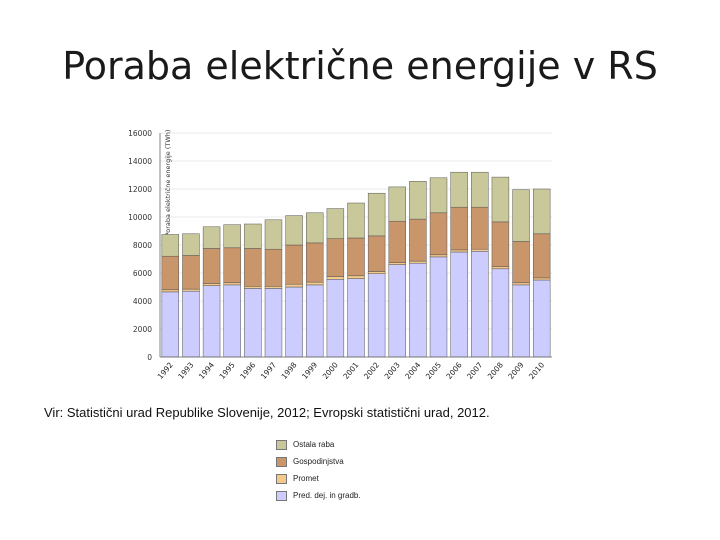 The image size is (720, 540). What do you see at coordinates (350, 370) in the screenshot?
I see `x-tick-label: 2001` at bounding box center [350, 370].